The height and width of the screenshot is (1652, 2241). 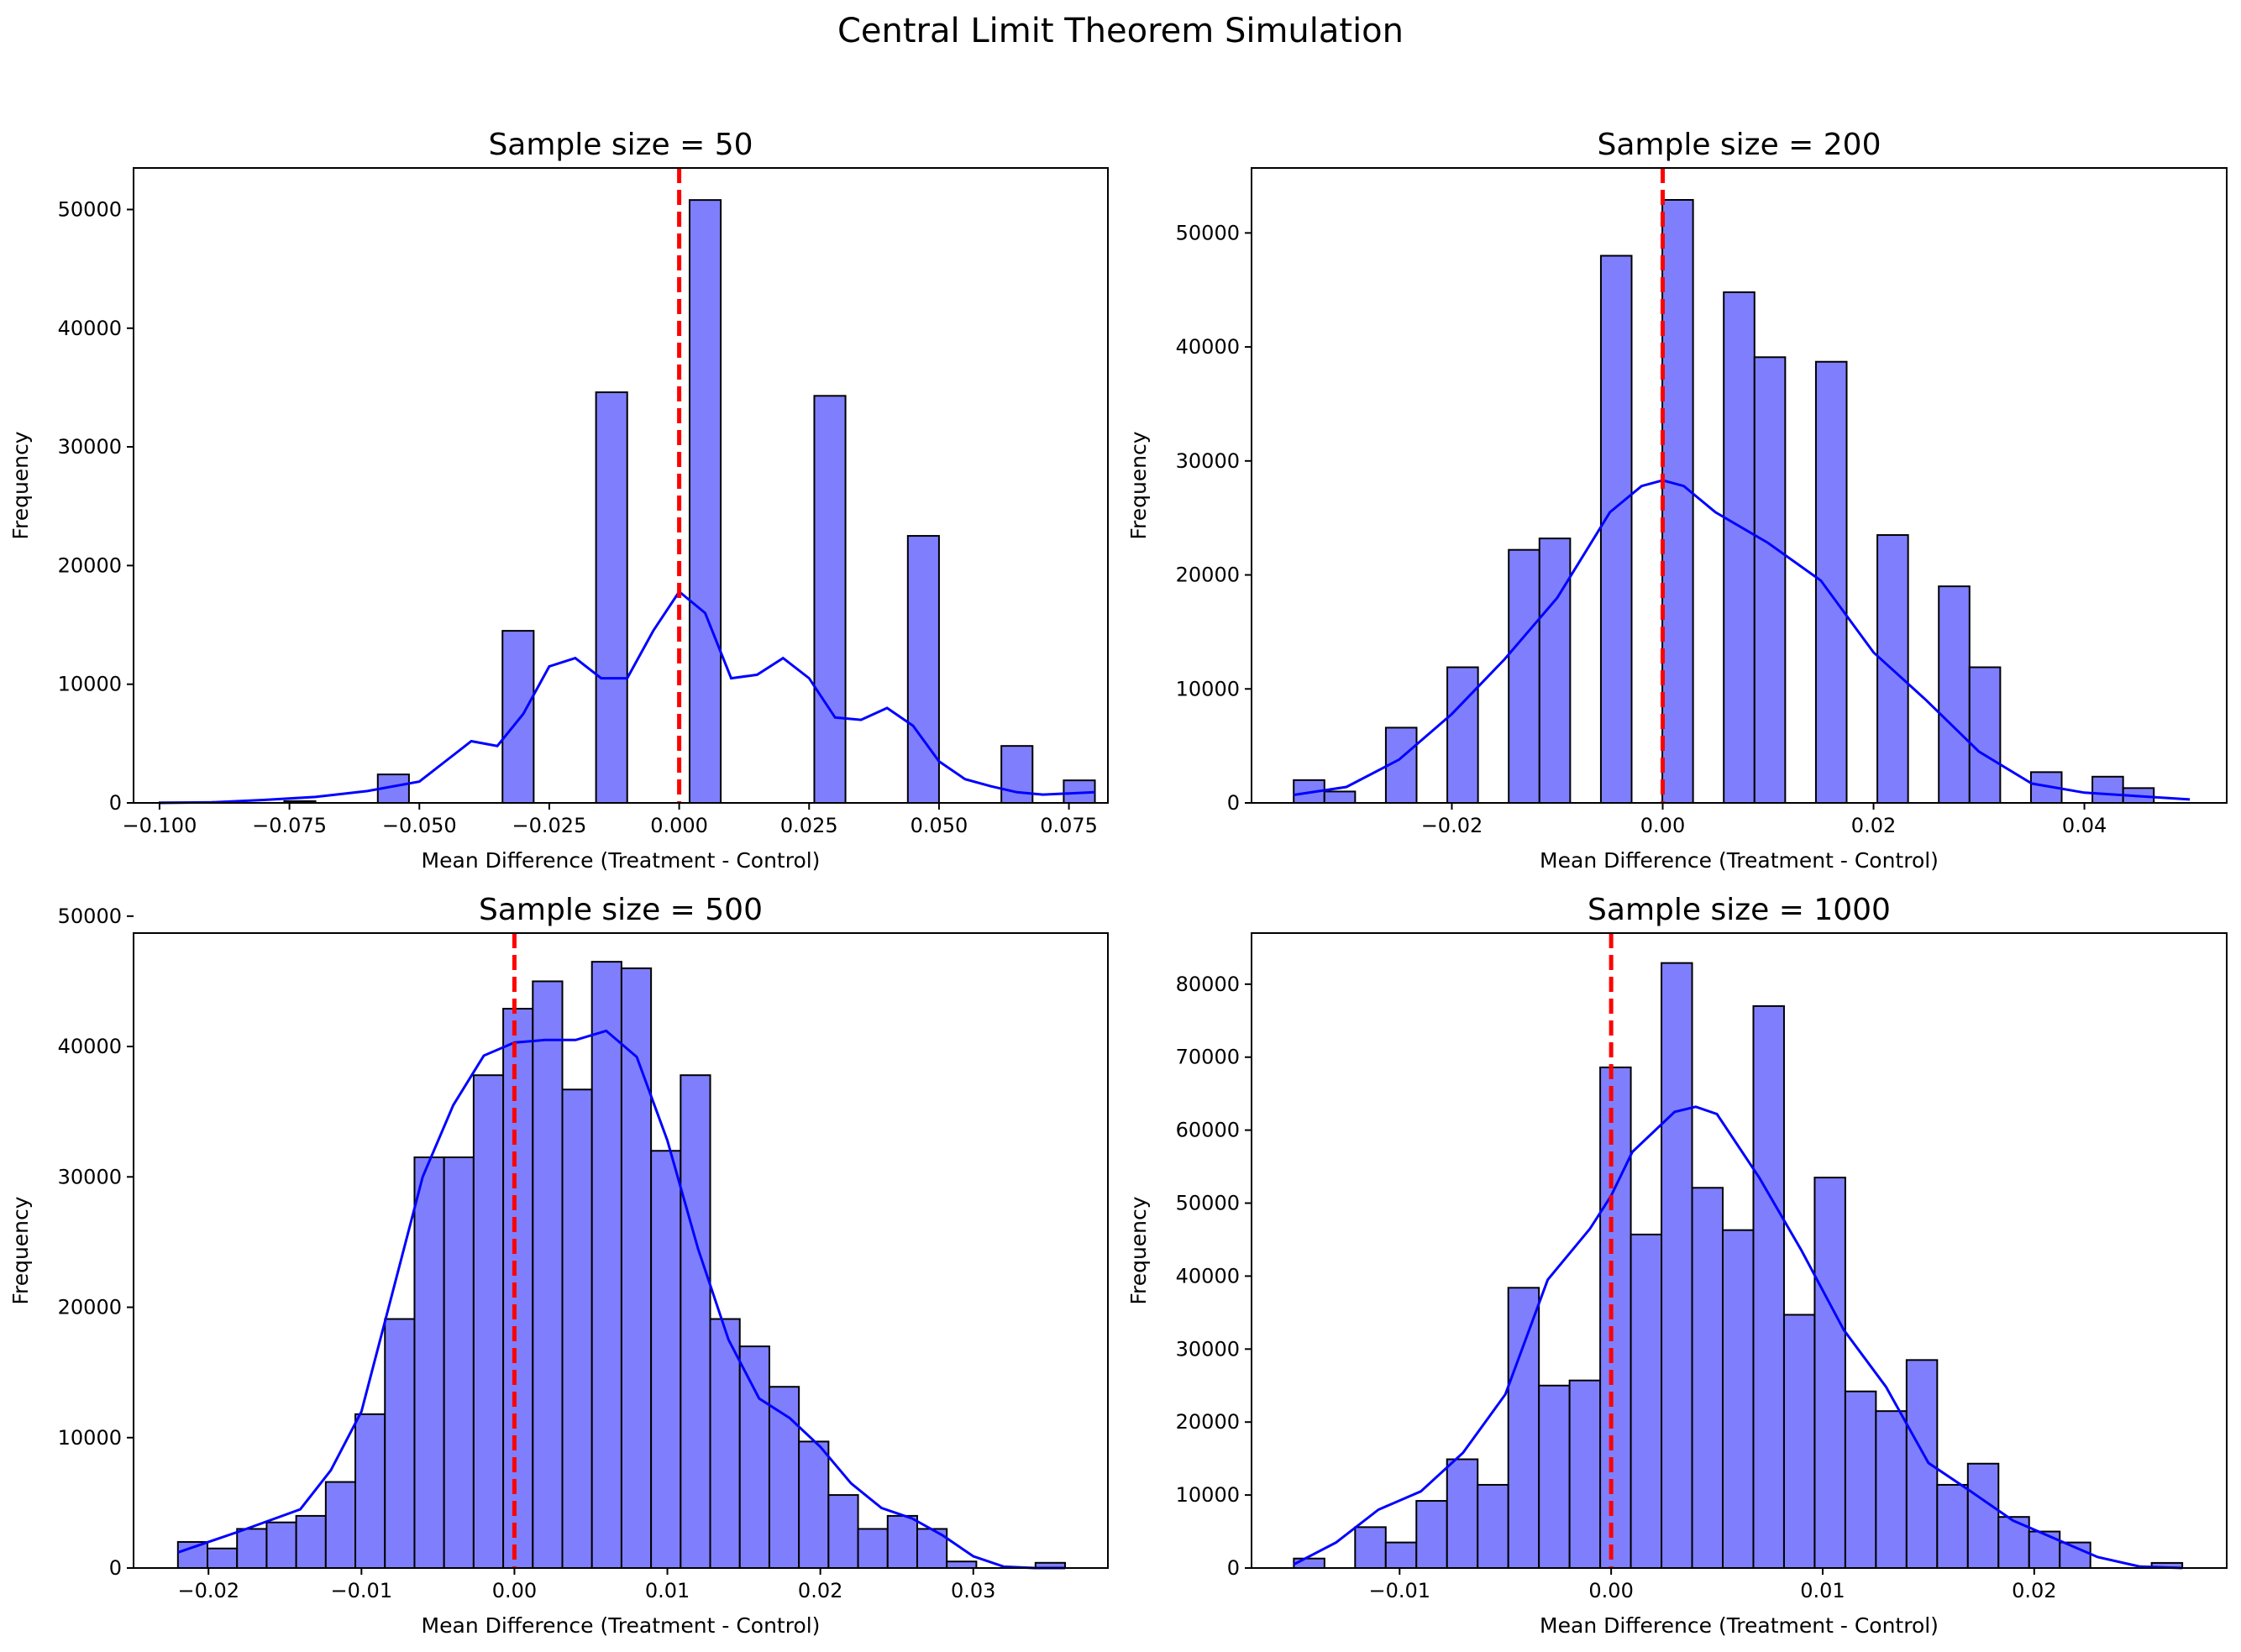 I want to click on x-tick-label: 0.000, so click(x=679, y=825).